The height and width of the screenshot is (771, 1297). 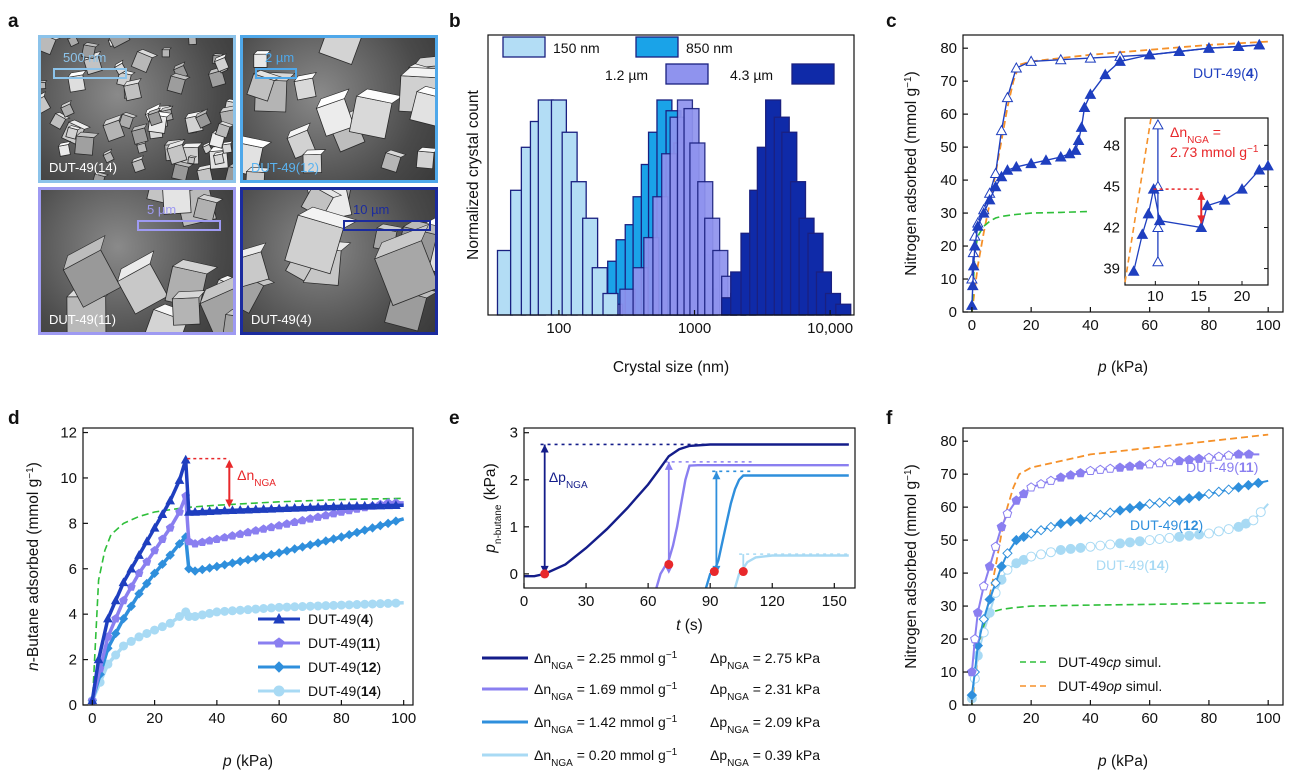 I want to click on panel-d-y-label: 0, so click(x=73, y=705).